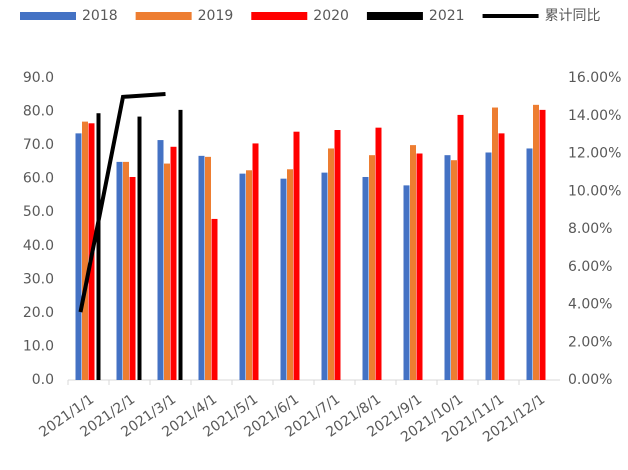 Image resolution: width=628 pixels, height=470 pixels. I want to click on y-tick-label: 30.0, so click(38, 279).